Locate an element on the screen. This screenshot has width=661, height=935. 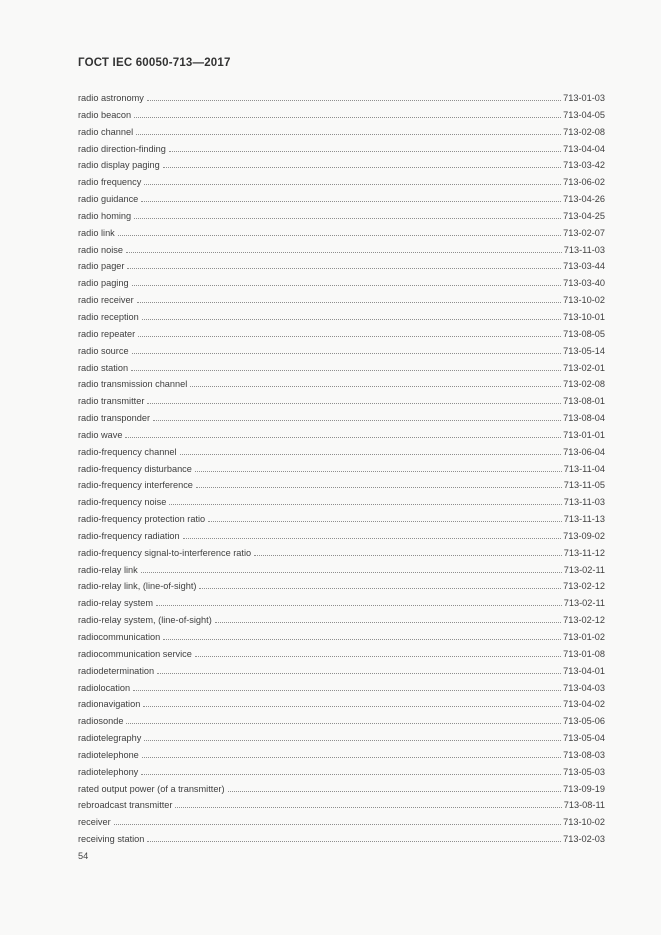
index-term: radio transmission channel is located at coordinates (133, 384).